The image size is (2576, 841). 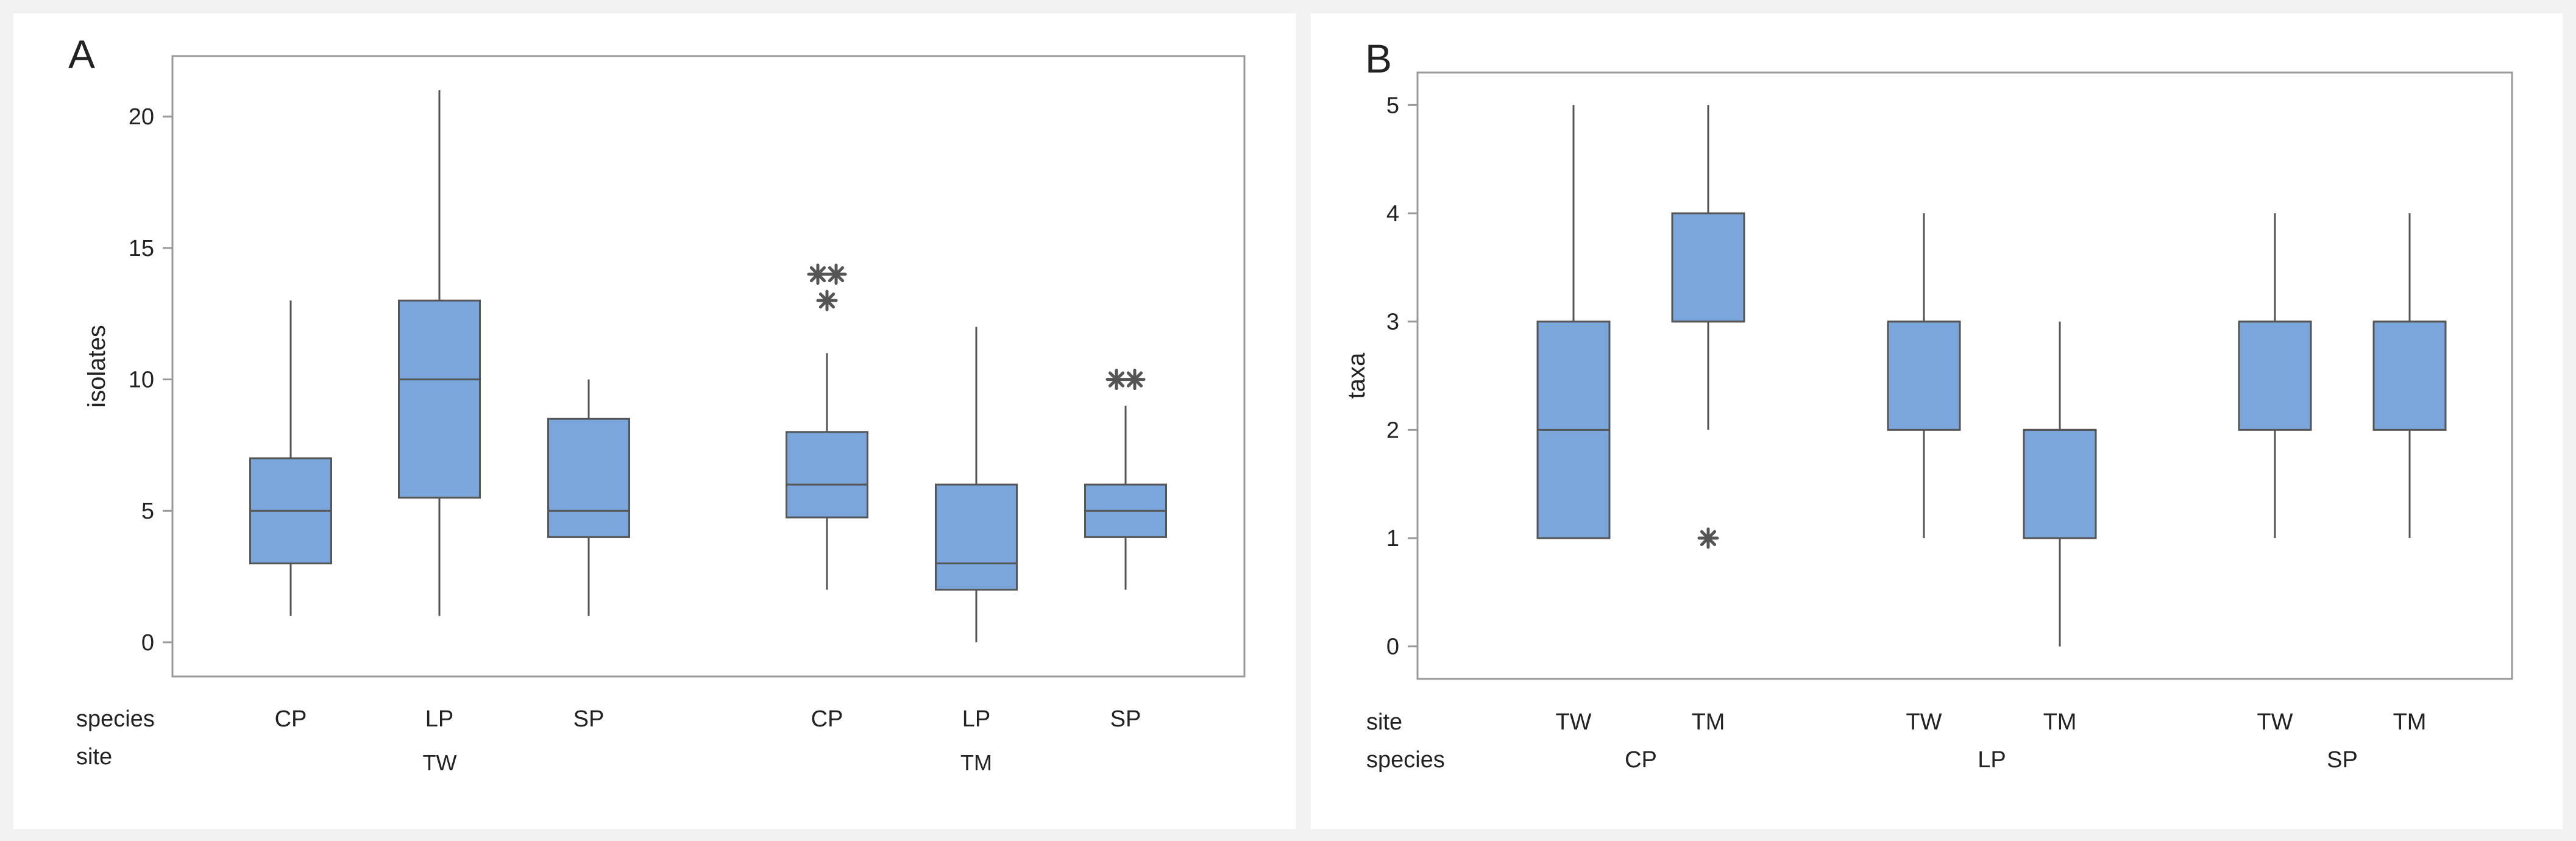 I want to click on chart-a-y-tick-label: 15, so click(x=141, y=248).